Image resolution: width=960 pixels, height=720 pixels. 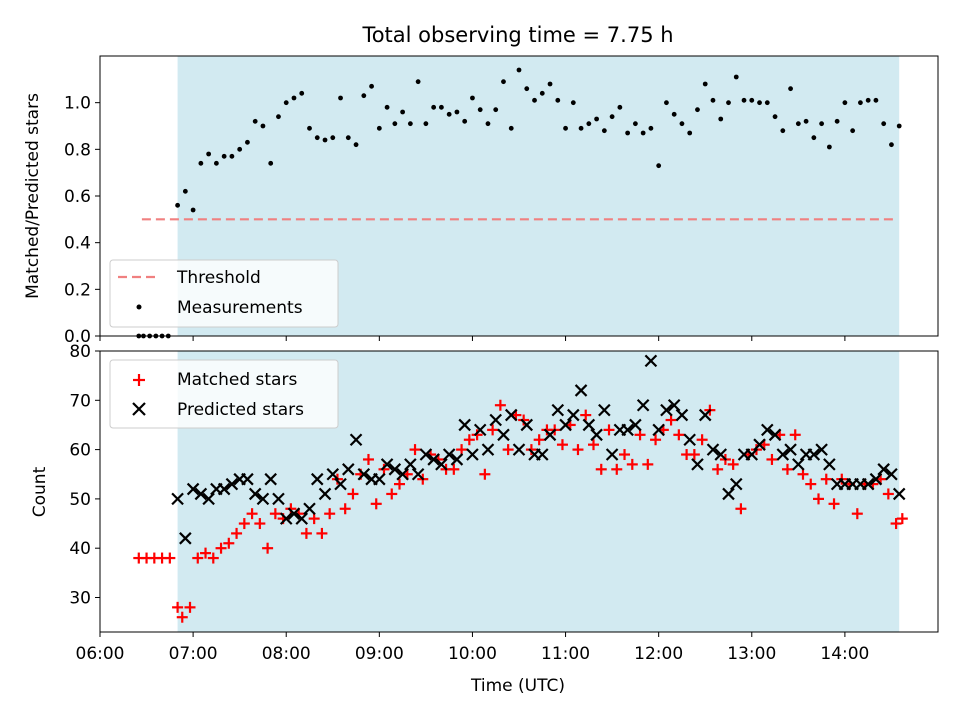 I want to click on top-title: Total observing time = 7.75 h, so click(x=517, y=35).